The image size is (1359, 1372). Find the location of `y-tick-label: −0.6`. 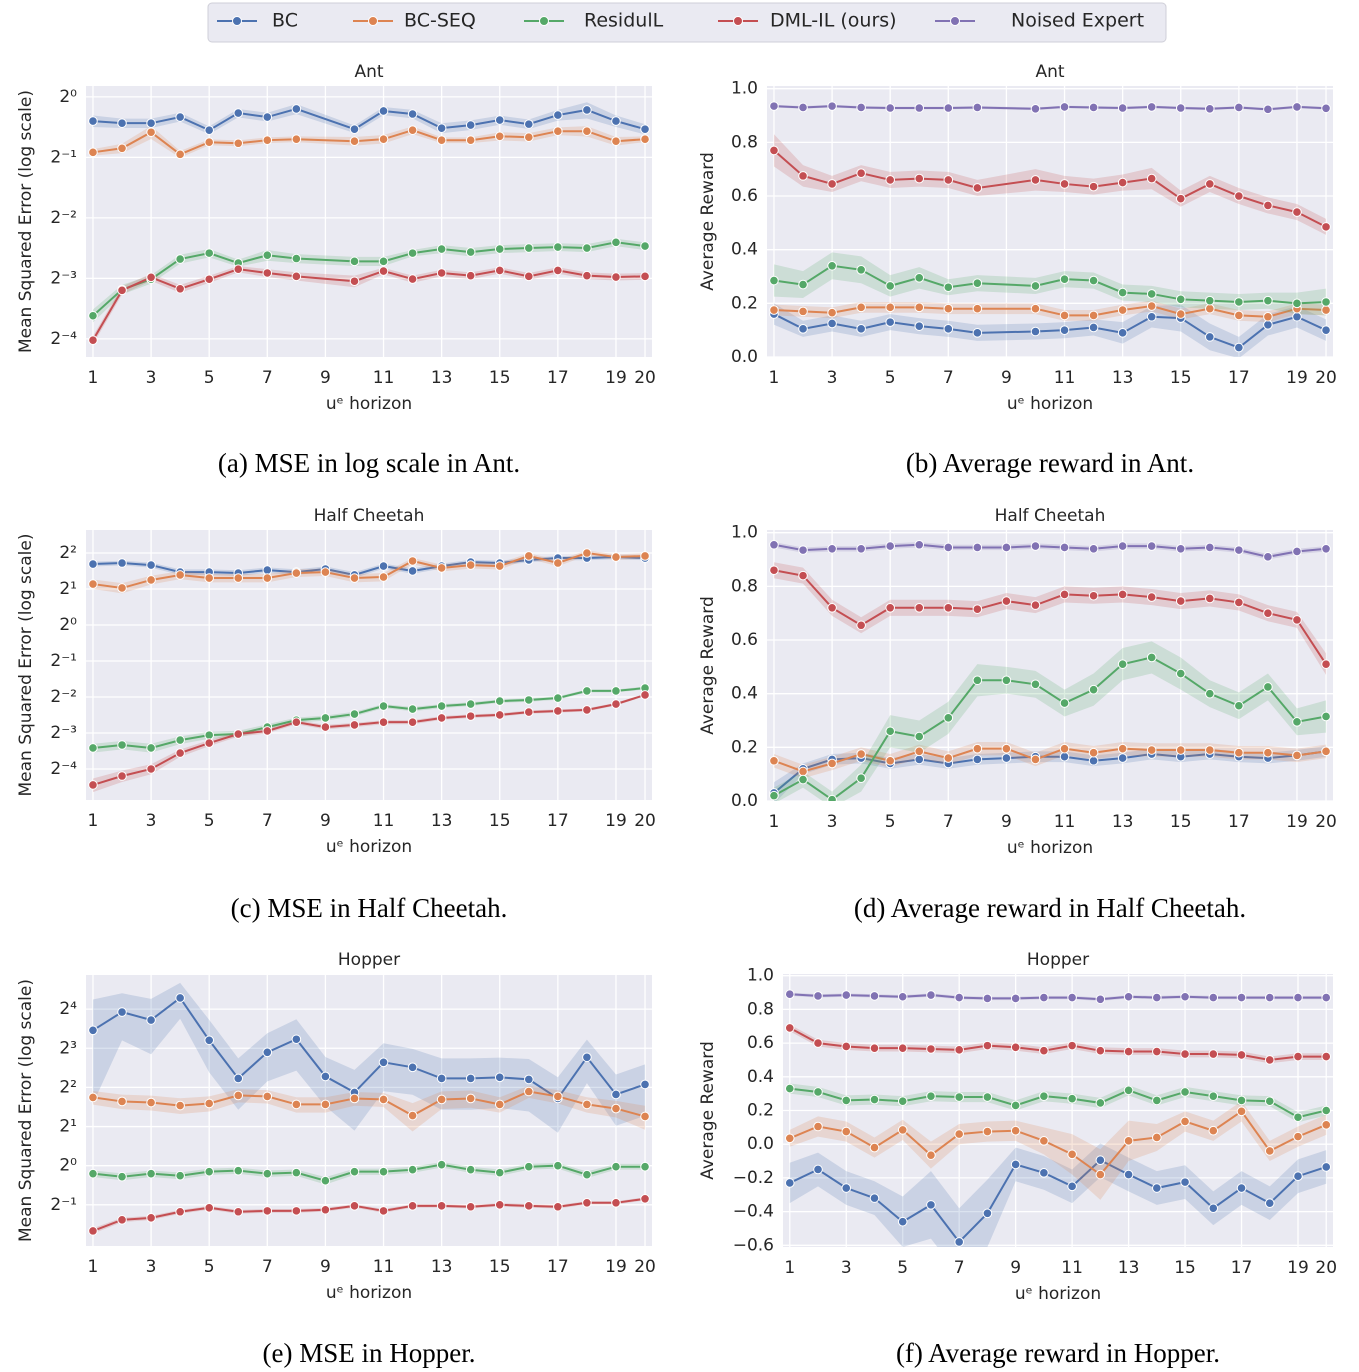

y-tick-label: −0.6 is located at coordinates (753, 1245).